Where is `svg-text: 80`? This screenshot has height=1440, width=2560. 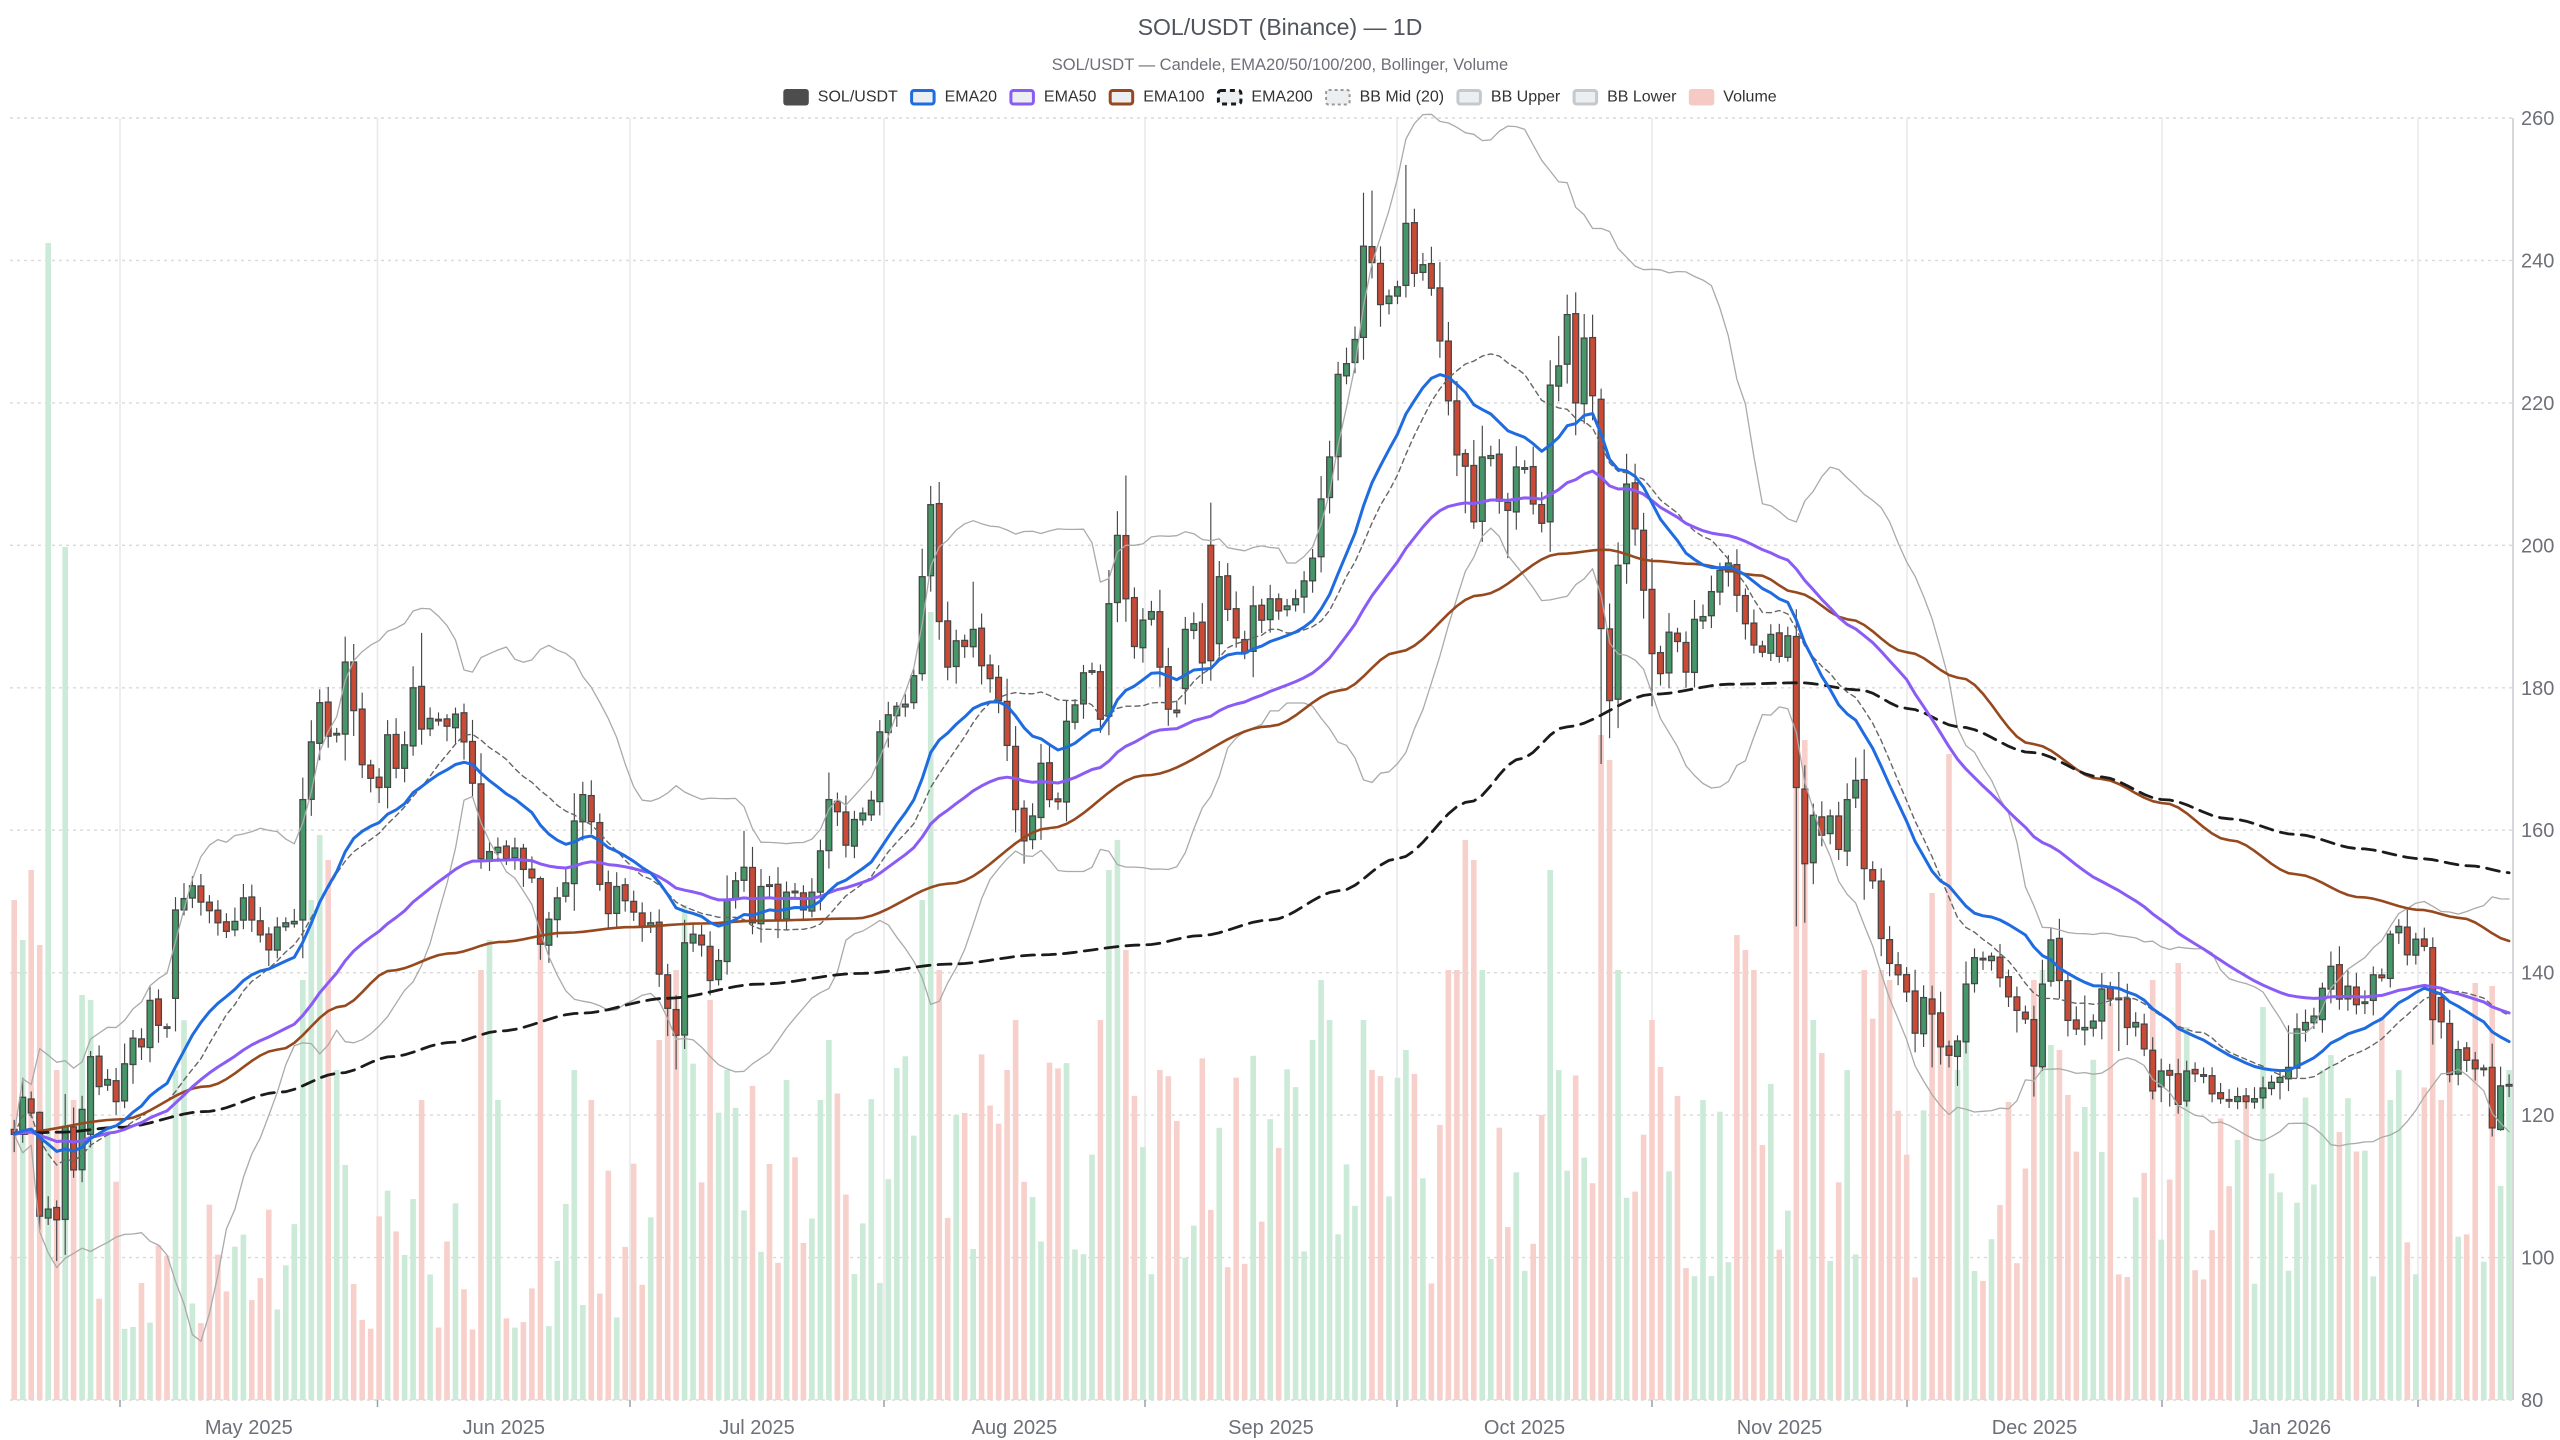 svg-text: 80 is located at coordinates (2532, 1401).